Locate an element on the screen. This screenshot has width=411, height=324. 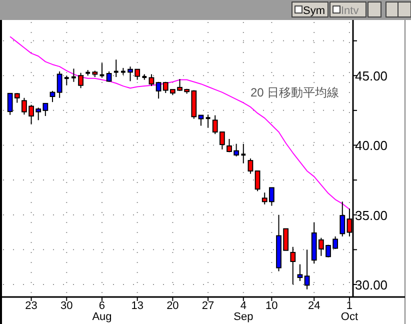
y-tick-label: 40.00 is located at coordinates (371, 146).